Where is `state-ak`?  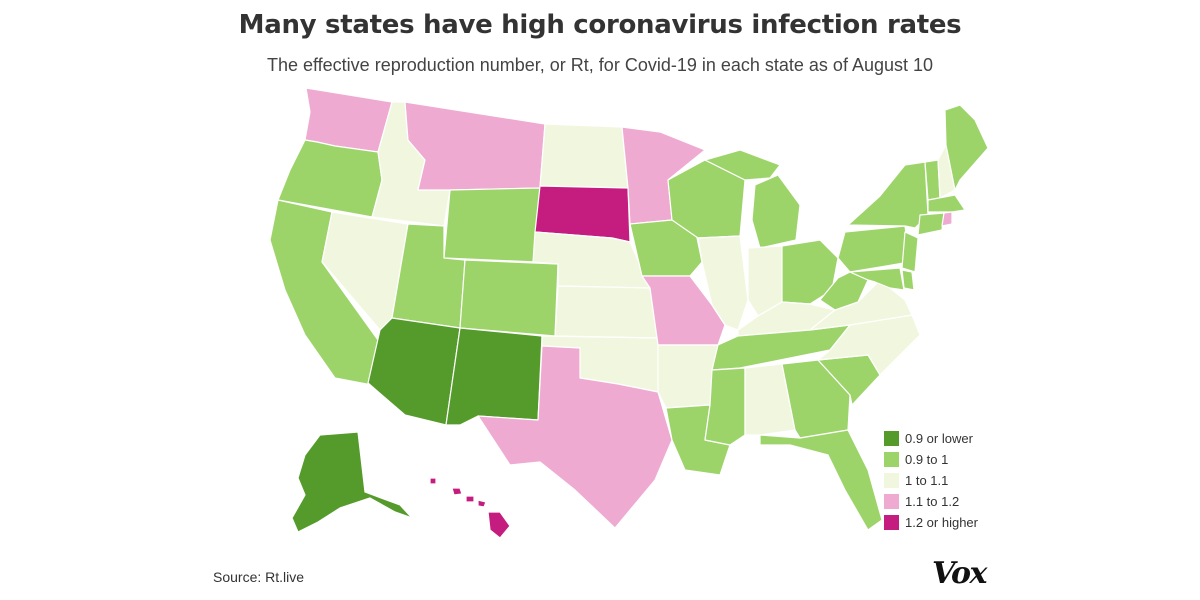
state-ak is located at coordinates (352, 482).